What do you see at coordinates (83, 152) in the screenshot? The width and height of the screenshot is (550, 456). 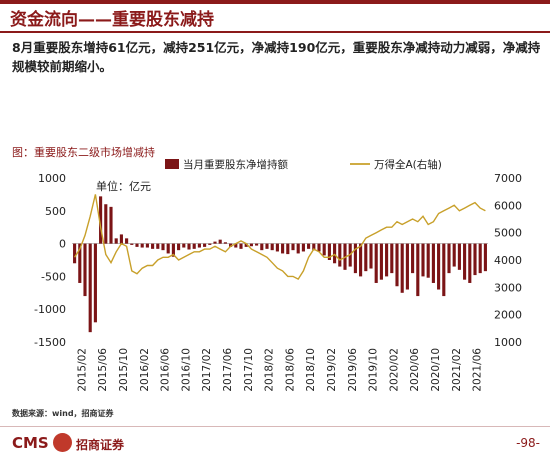 I see `figure-caption: 图：重要股东二级市场增减持` at bounding box center [83, 152].